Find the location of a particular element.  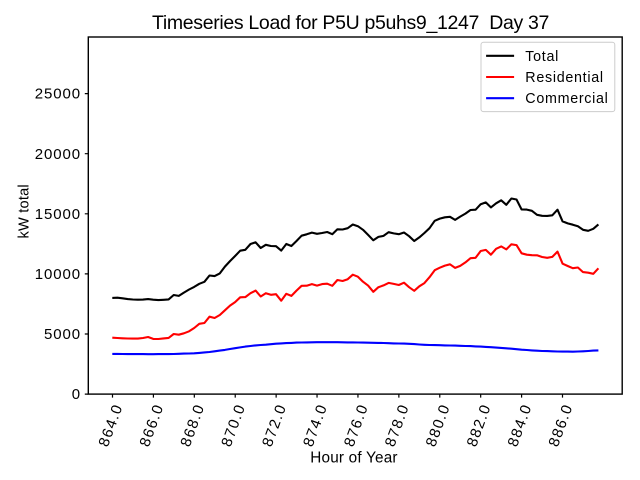

svg-text: 0 is located at coordinates (76, 394).